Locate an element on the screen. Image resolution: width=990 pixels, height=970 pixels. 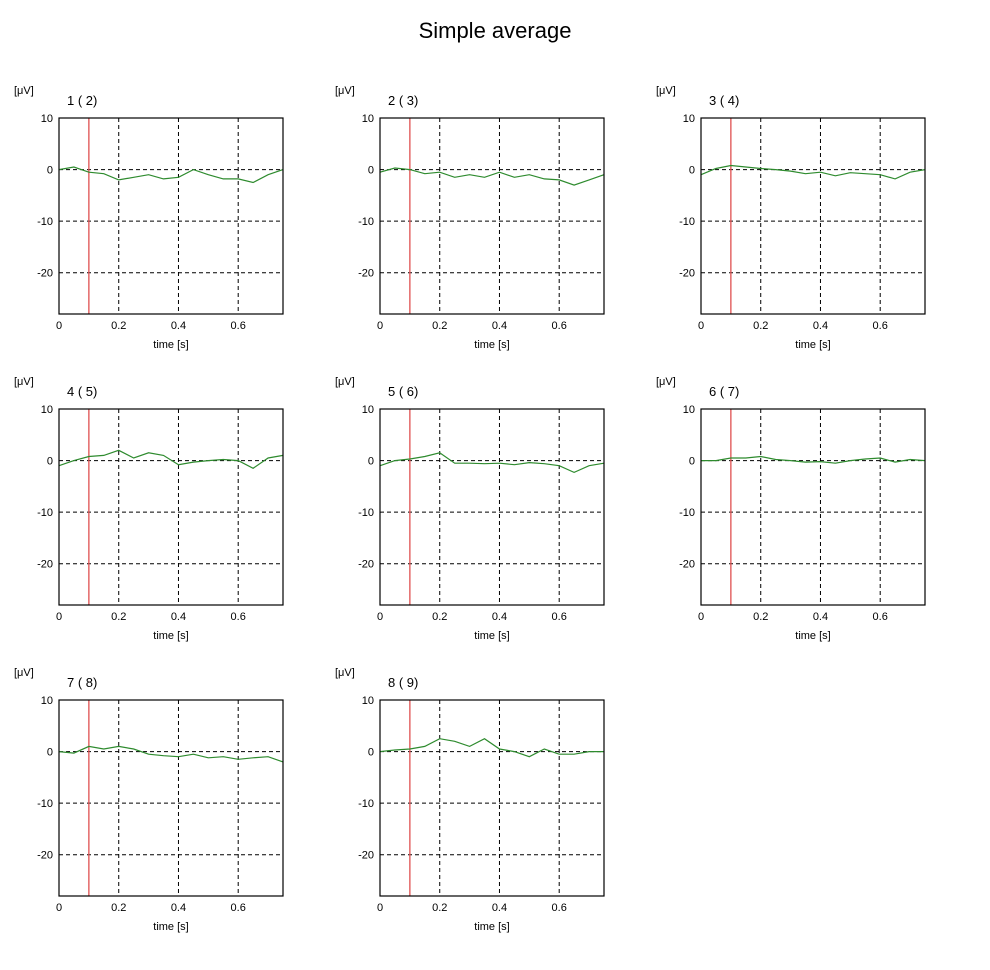
panel-5: [μV] 5 ( 6) 10 0 -10 -20 0 0.2 0.4 0.6 time [s] is located at coordinates (470, 509).